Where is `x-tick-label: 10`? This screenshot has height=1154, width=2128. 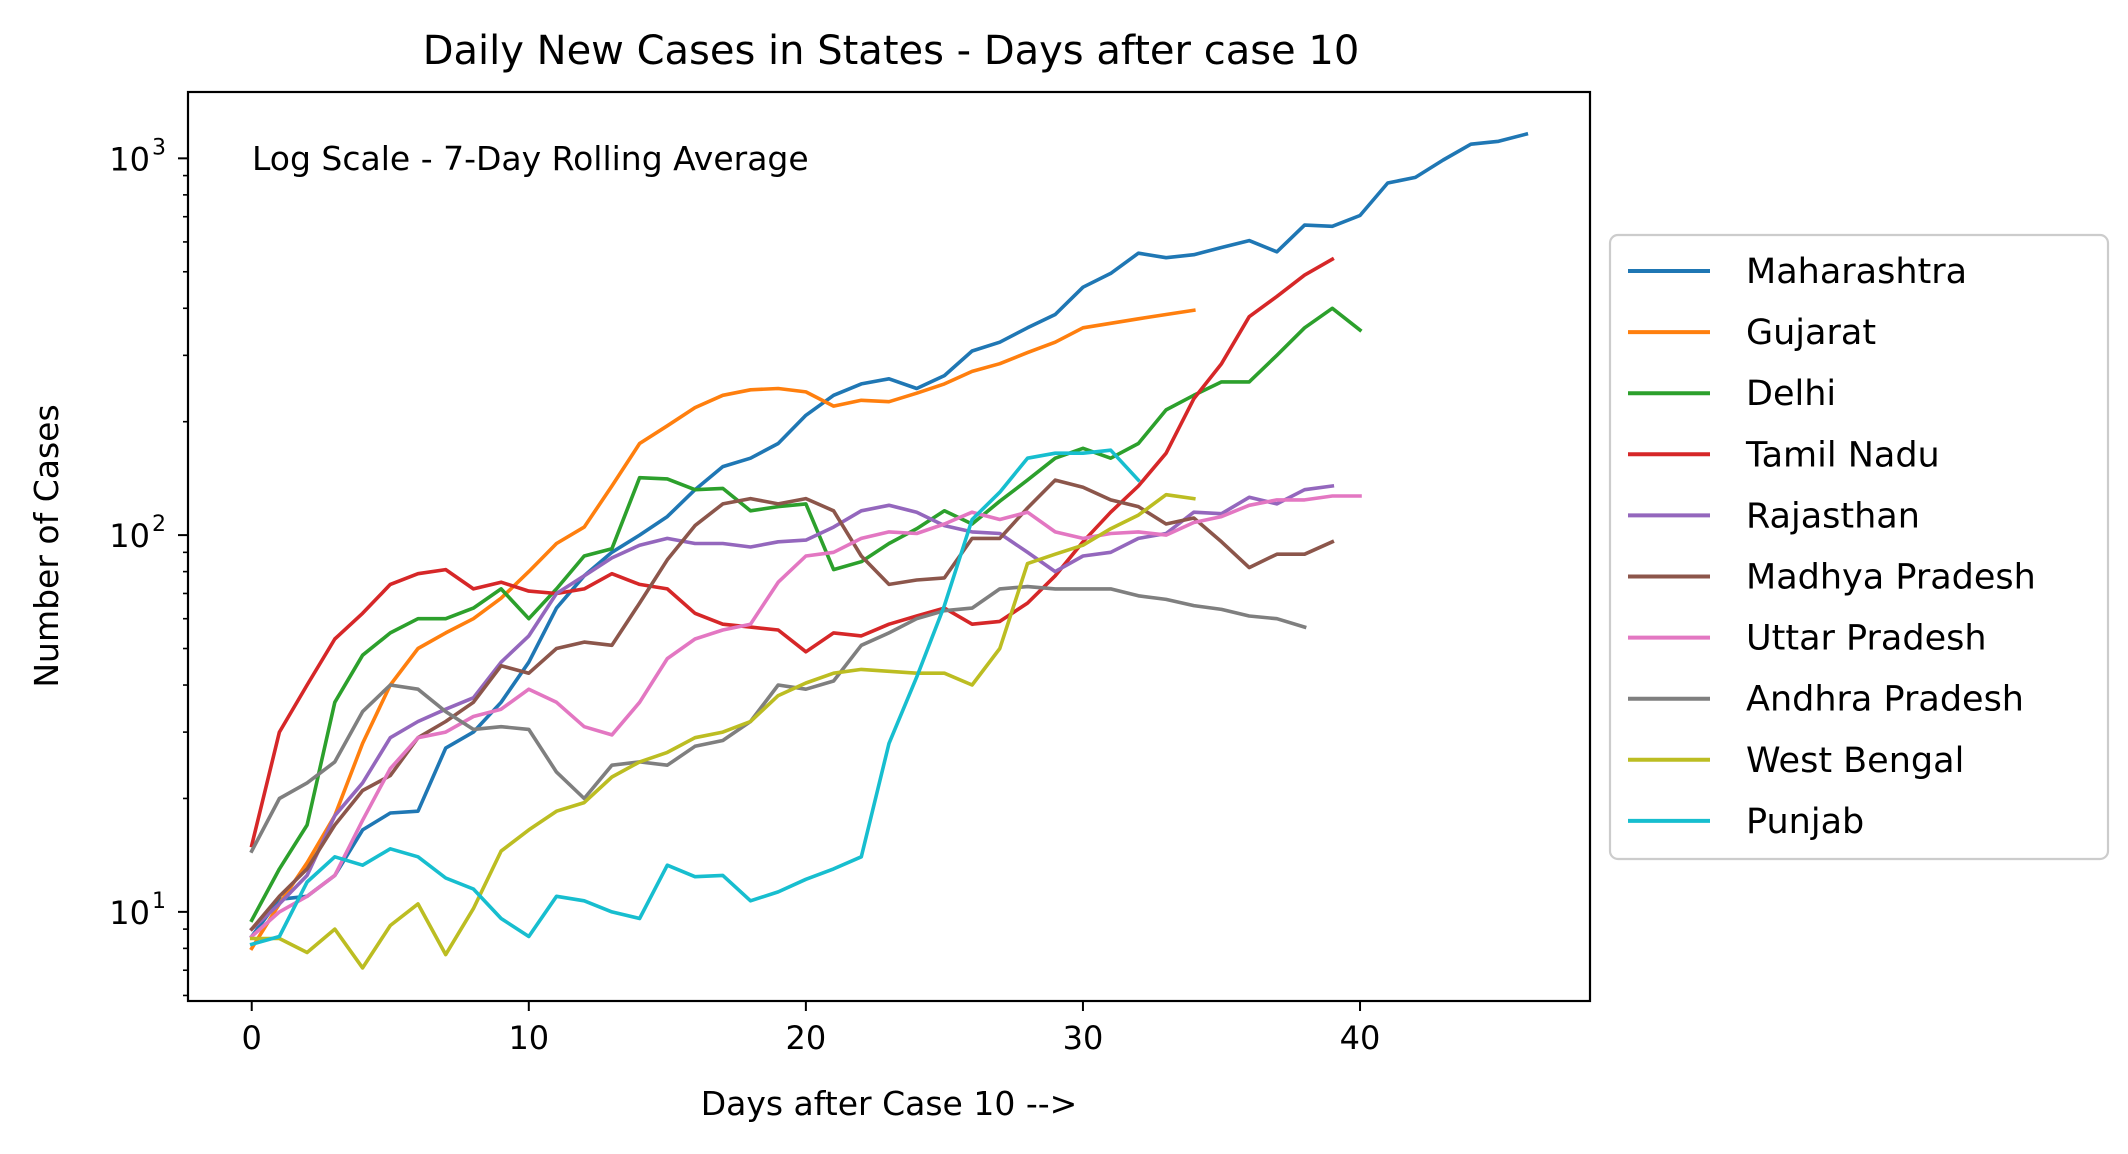 x-tick-label: 10 is located at coordinates (528, 1038).